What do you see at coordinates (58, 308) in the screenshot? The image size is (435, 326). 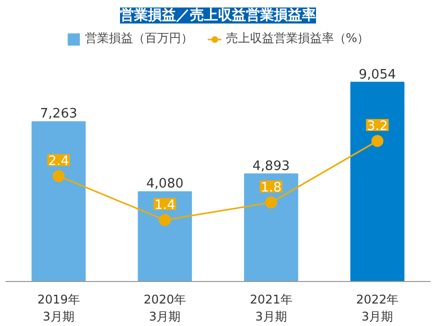 I see `x-tick-label: 2019年 3月期` at bounding box center [58, 308].